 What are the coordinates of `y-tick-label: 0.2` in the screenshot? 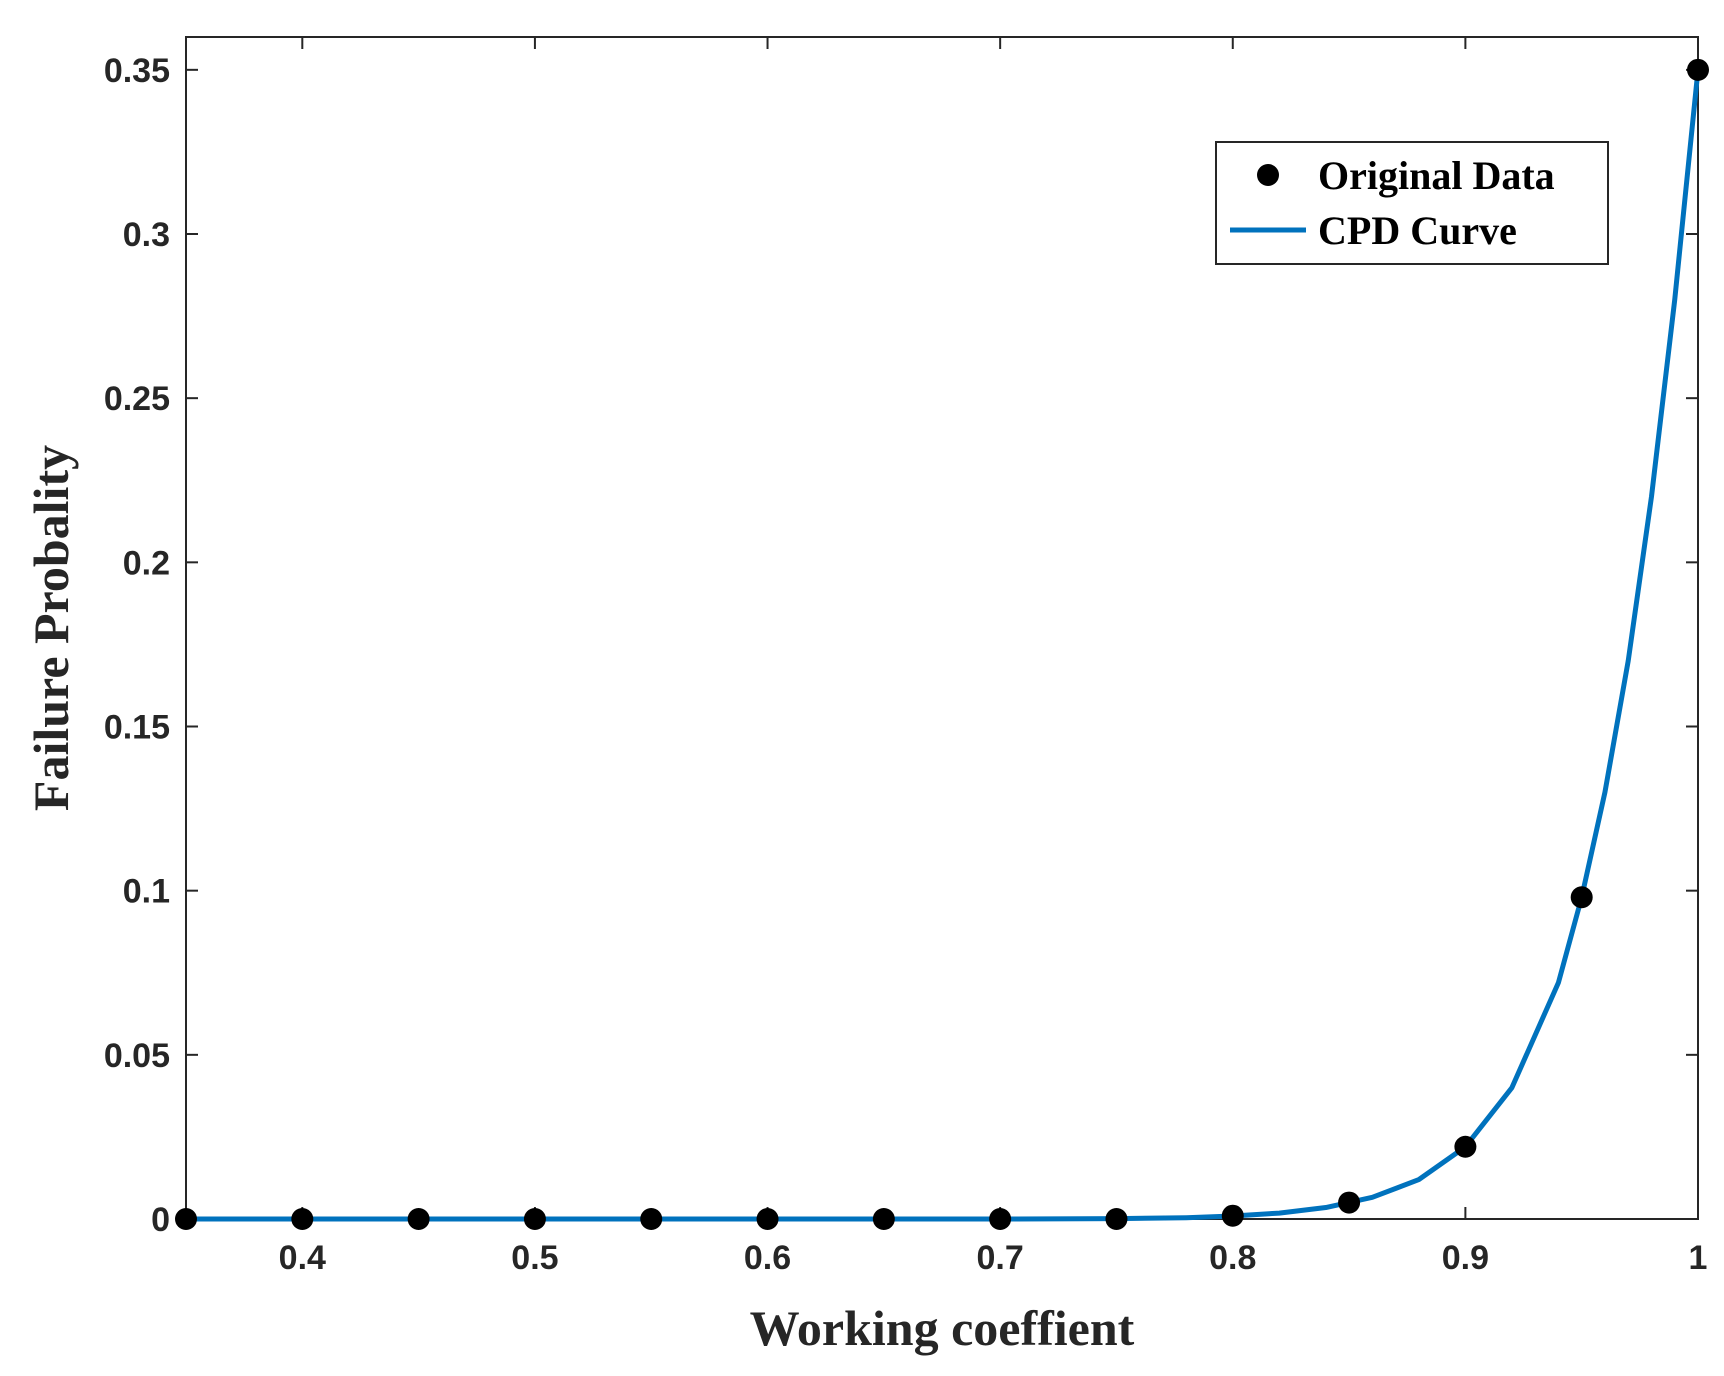 It's located at (146, 563).